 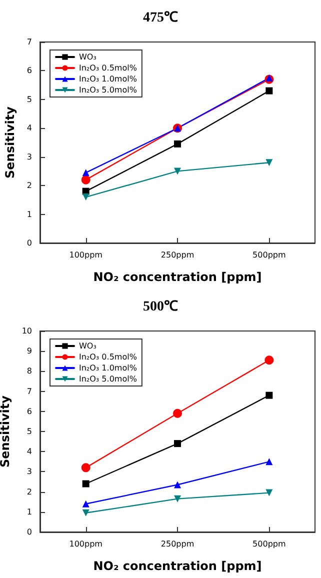 What do you see at coordinates (160, 307) in the screenshot?
I see `chart-title: 500℃` at bounding box center [160, 307].